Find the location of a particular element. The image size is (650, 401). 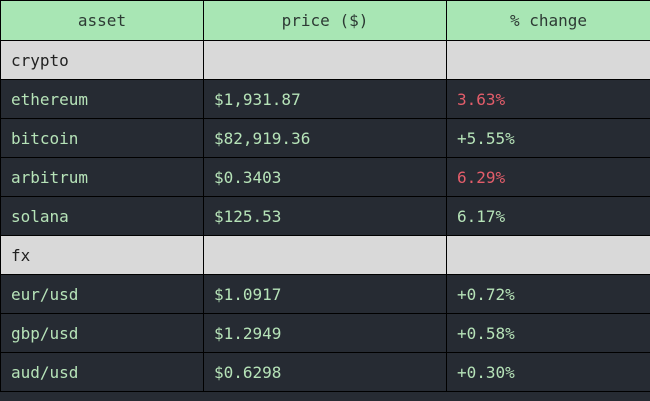

section-row-crypto: crypto is located at coordinates (325, 60).